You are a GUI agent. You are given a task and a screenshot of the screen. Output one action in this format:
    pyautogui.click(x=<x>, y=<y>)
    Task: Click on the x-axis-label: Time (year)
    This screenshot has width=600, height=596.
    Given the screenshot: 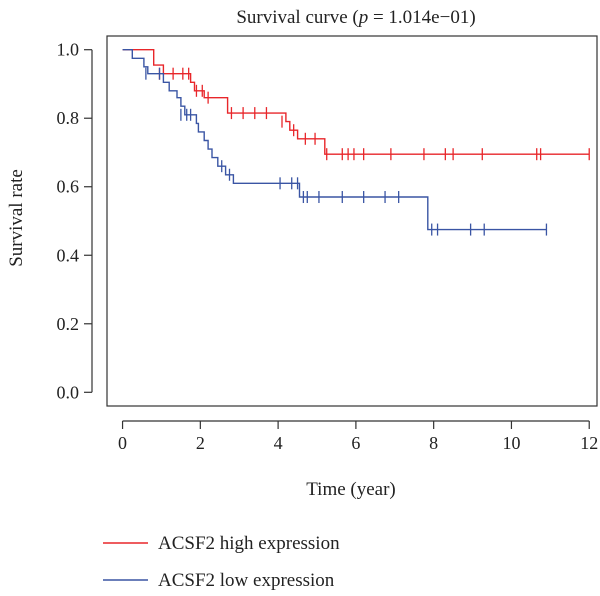 What is the action you would take?
    pyautogui.click(x=351, y=489)
    